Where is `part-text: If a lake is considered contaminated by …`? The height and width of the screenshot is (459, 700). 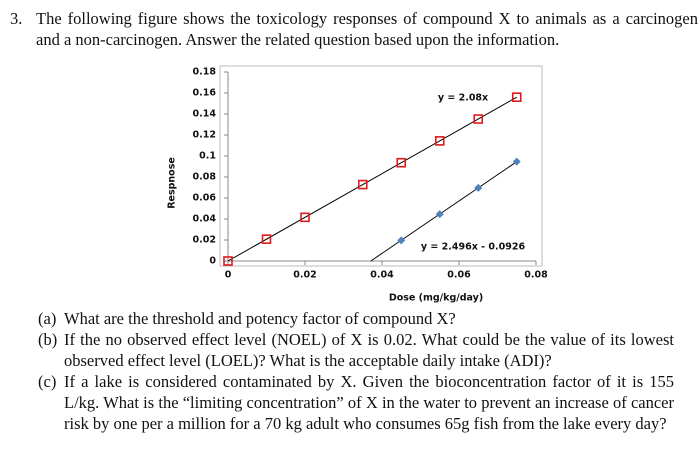
part-text: If a lake is considered contaminated by … is located at coordinates (369, 402).